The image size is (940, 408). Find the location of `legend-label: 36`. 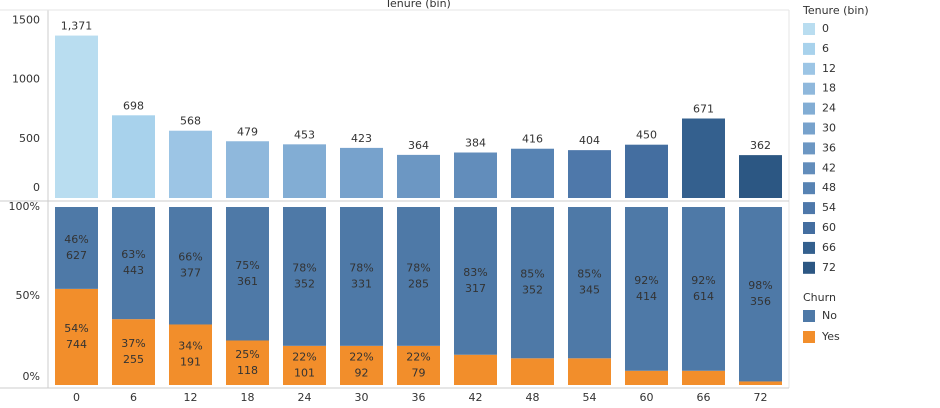

legend-label: 36 is located at coordinates (829, 147).